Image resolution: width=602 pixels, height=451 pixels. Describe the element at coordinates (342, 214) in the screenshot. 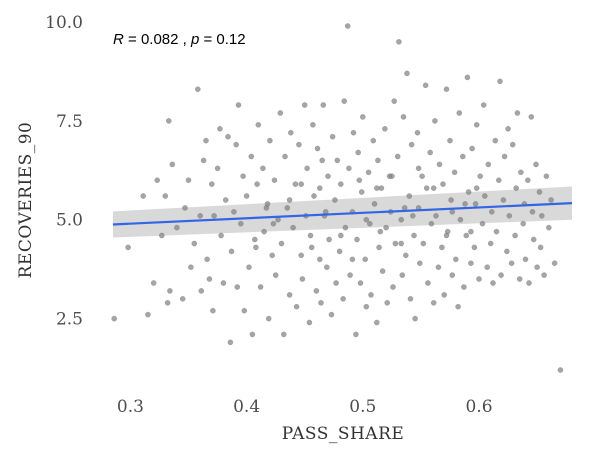

I see `regression-line-layer` at that location.